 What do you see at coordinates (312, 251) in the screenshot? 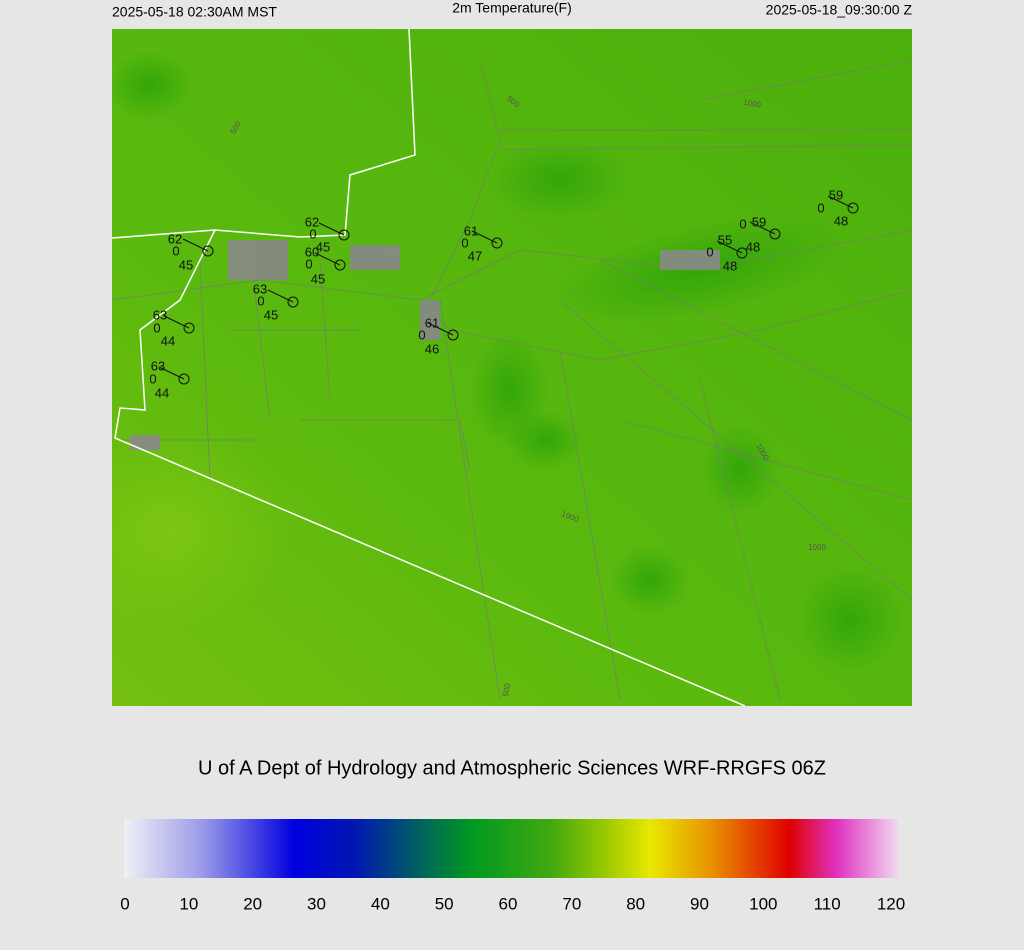
I see `station-temp: 60` at bounding box center [312, 251].